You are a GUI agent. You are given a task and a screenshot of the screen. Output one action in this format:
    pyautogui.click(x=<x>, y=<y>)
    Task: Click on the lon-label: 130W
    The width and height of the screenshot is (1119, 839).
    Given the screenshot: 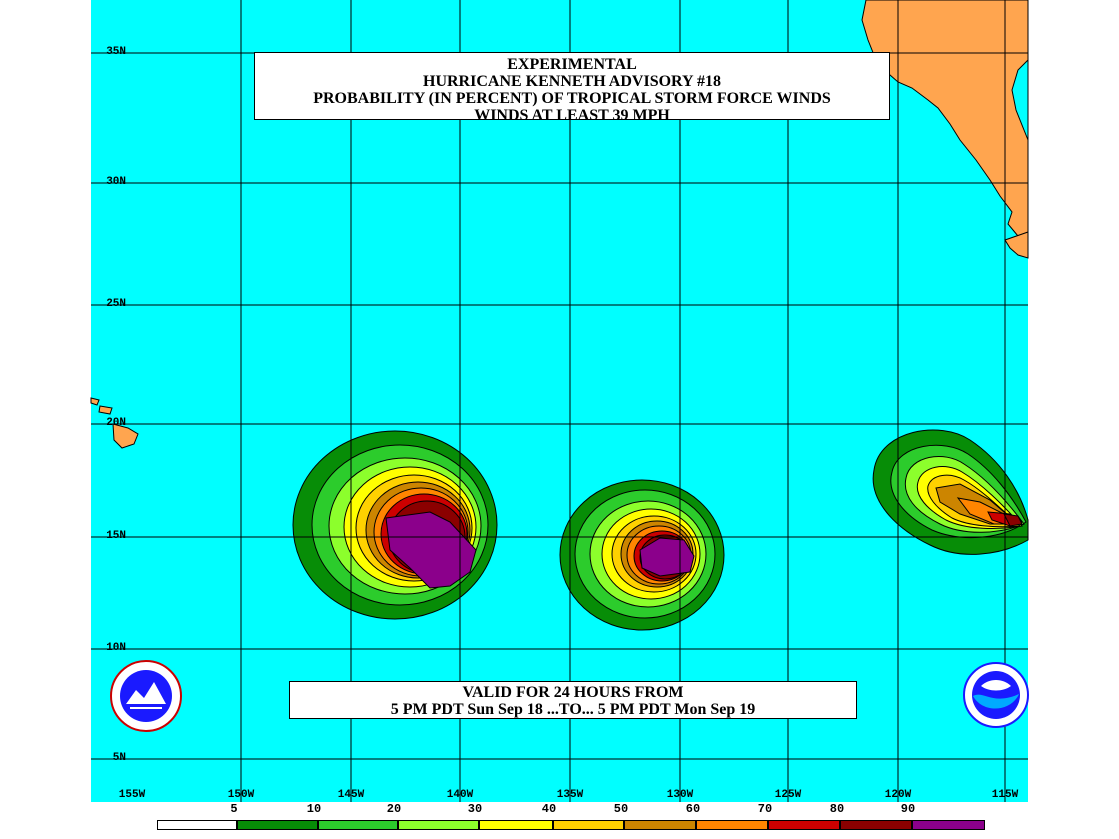 What is the action you would take?
    pyautogui.click(x=680, y=795)
    